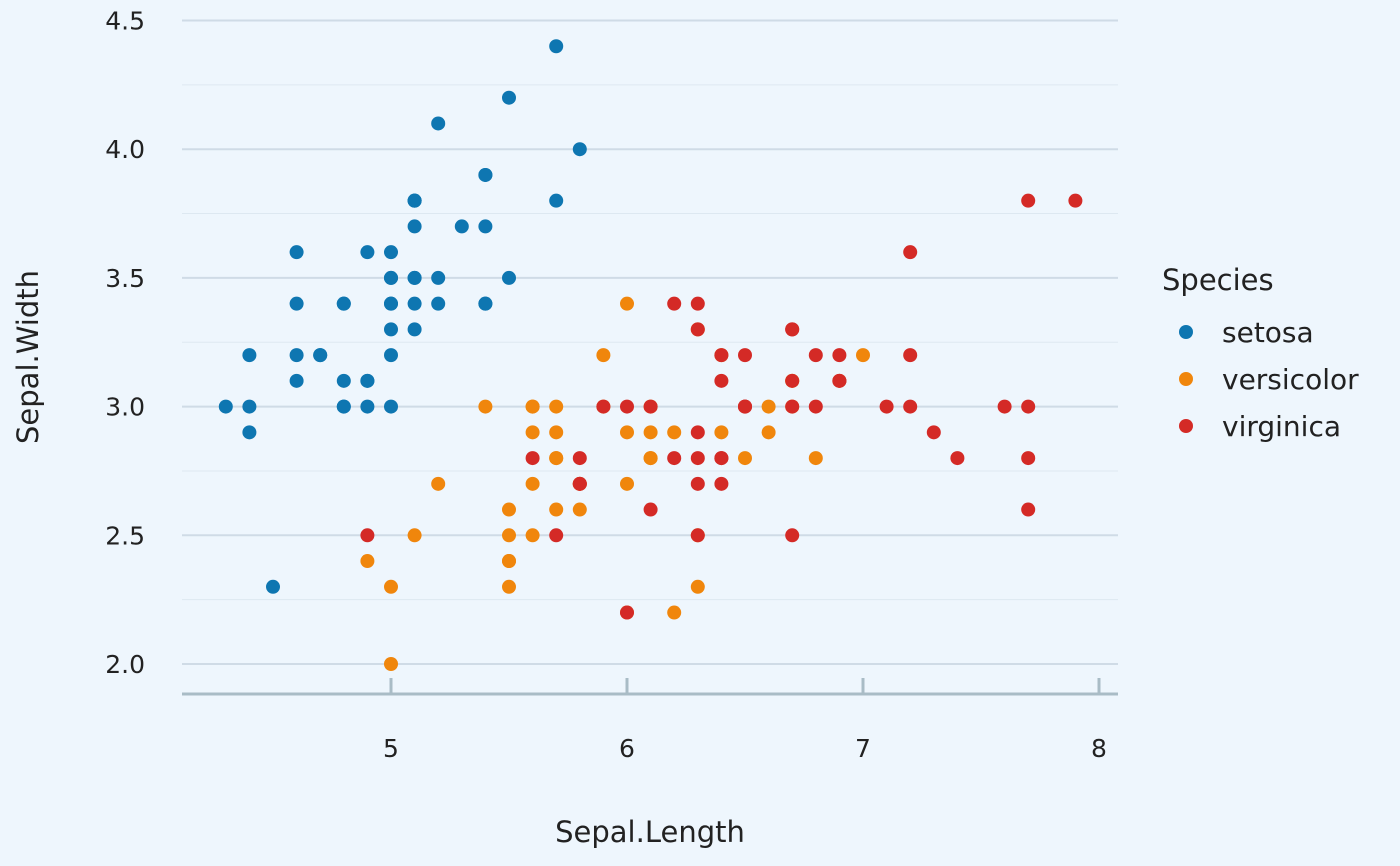  What do you see at coordinates (627, 748) in the screenshot?
I see `x-tick-label: 6` at bounding box center [627, 748].